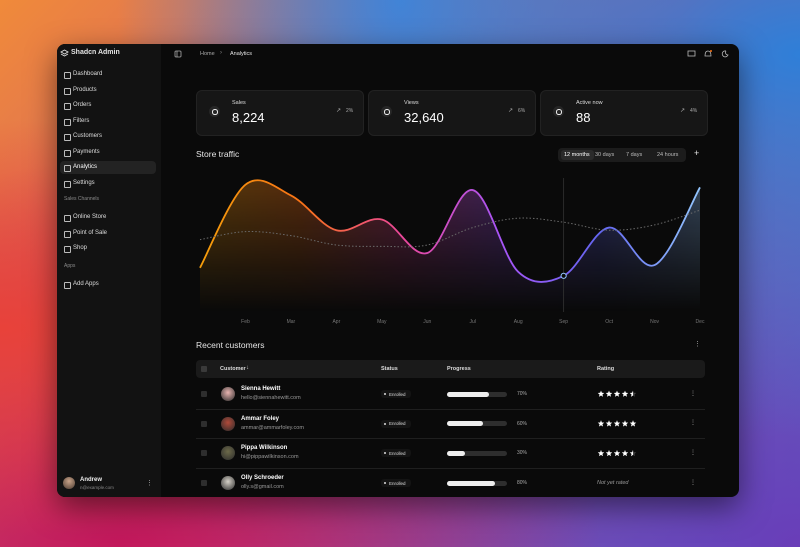  What do you see at coordinates (272, 427) in the screenshot?
I see `customer-email: ammar@ammarfoley.com` at bounding box center [272, 427].